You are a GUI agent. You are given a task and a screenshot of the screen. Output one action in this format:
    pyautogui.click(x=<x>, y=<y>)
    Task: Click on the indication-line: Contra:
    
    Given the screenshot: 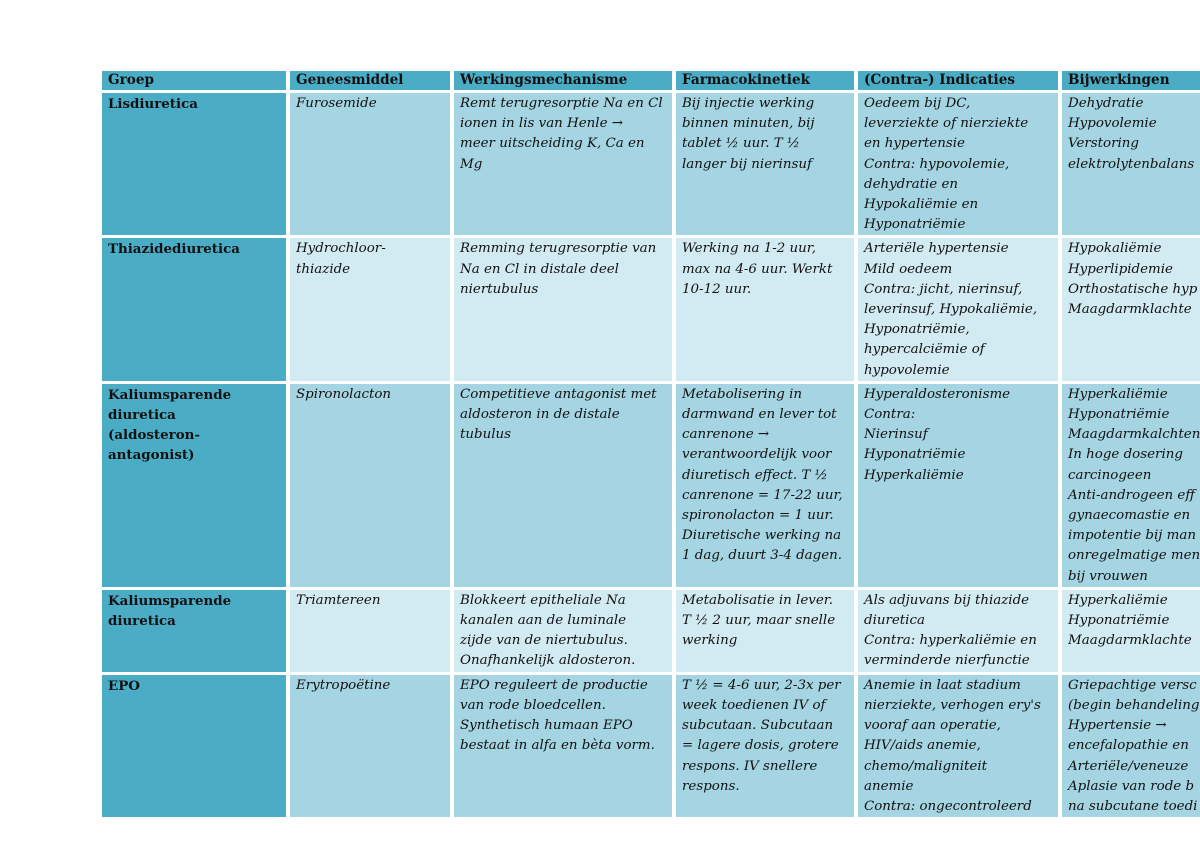 What is the action you would take?
    pyautogui.click(x=890, y=415)
    